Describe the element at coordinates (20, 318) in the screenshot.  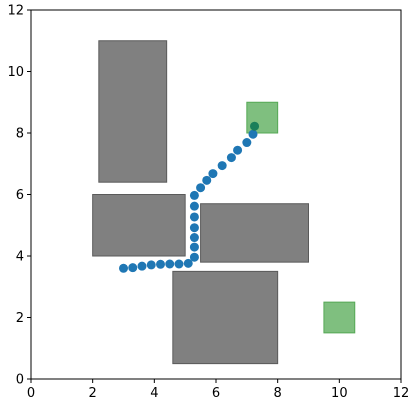
I see `y-tick-label: 2` at that location.